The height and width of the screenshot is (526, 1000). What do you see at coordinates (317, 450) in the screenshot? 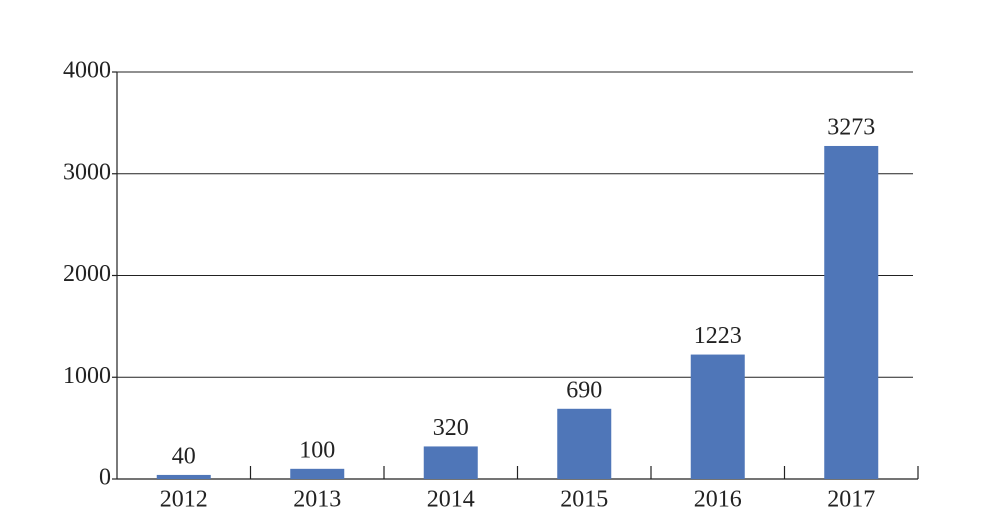
I see `data-label: 100` at bounding box center [317, 450].